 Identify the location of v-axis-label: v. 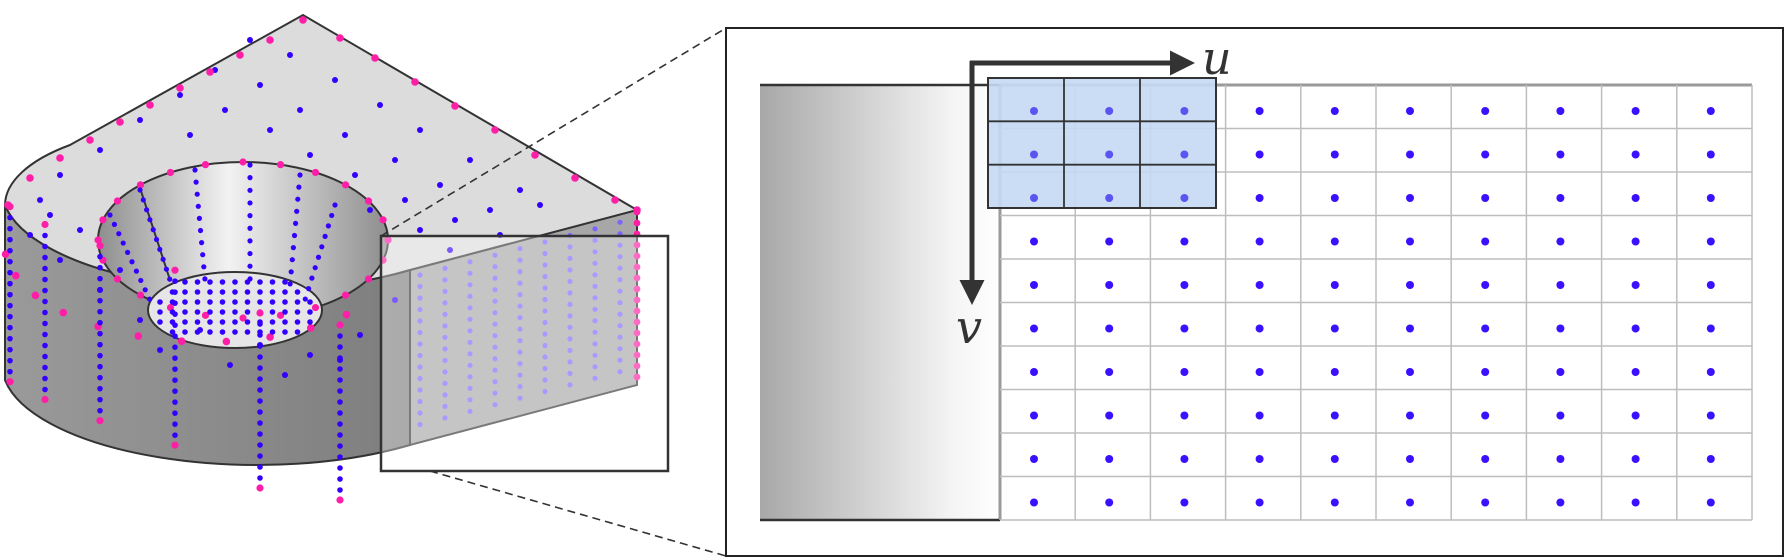
(969, 327).